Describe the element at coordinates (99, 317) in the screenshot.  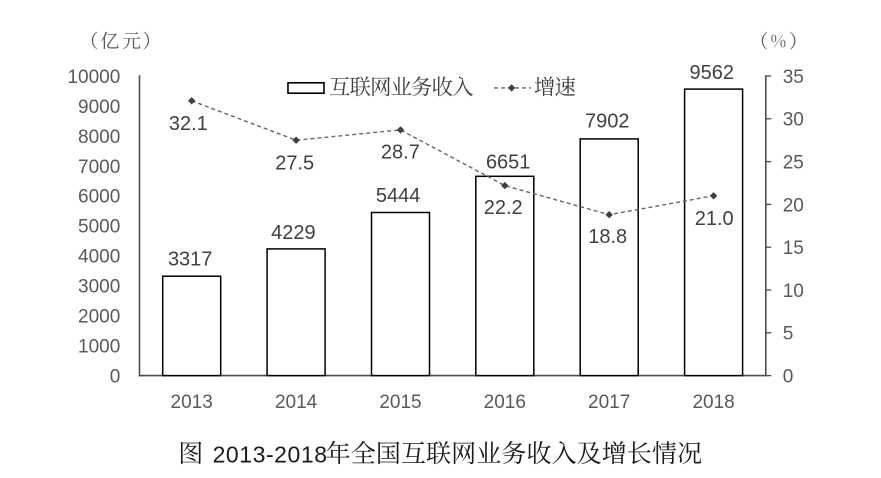
I see `svg-text: 2000` at that location.